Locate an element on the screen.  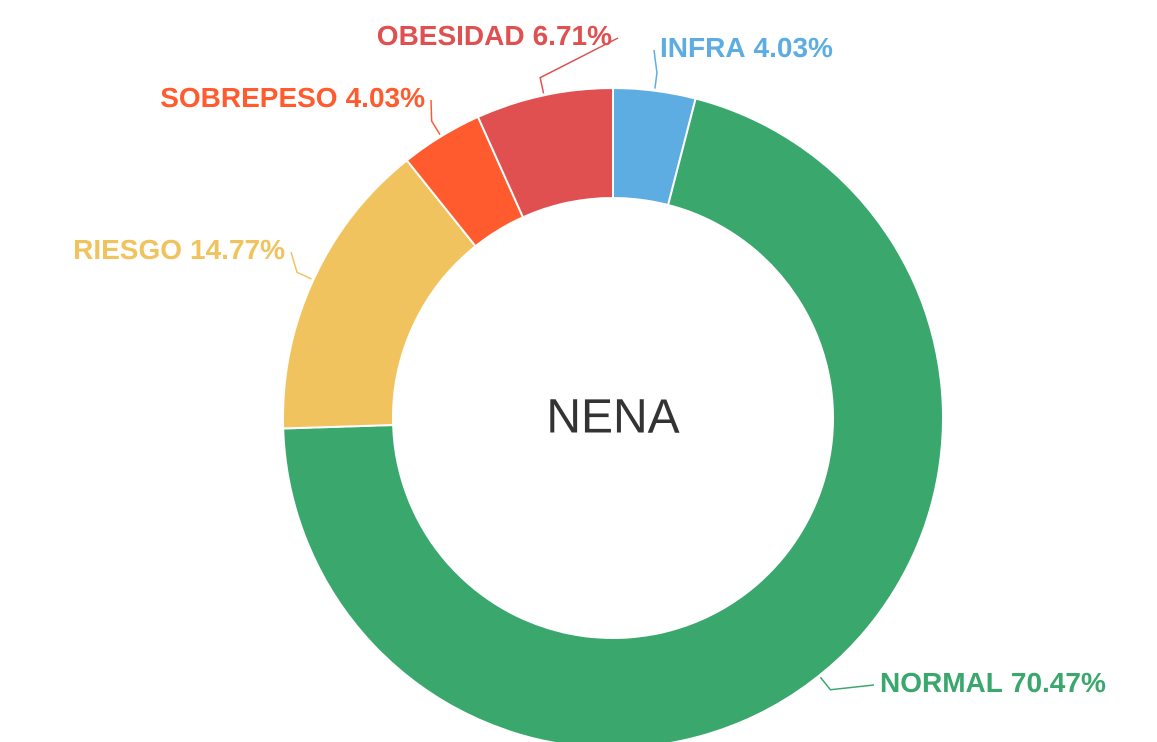
slice-name: RIESGO is located at coordinates (127, 249).